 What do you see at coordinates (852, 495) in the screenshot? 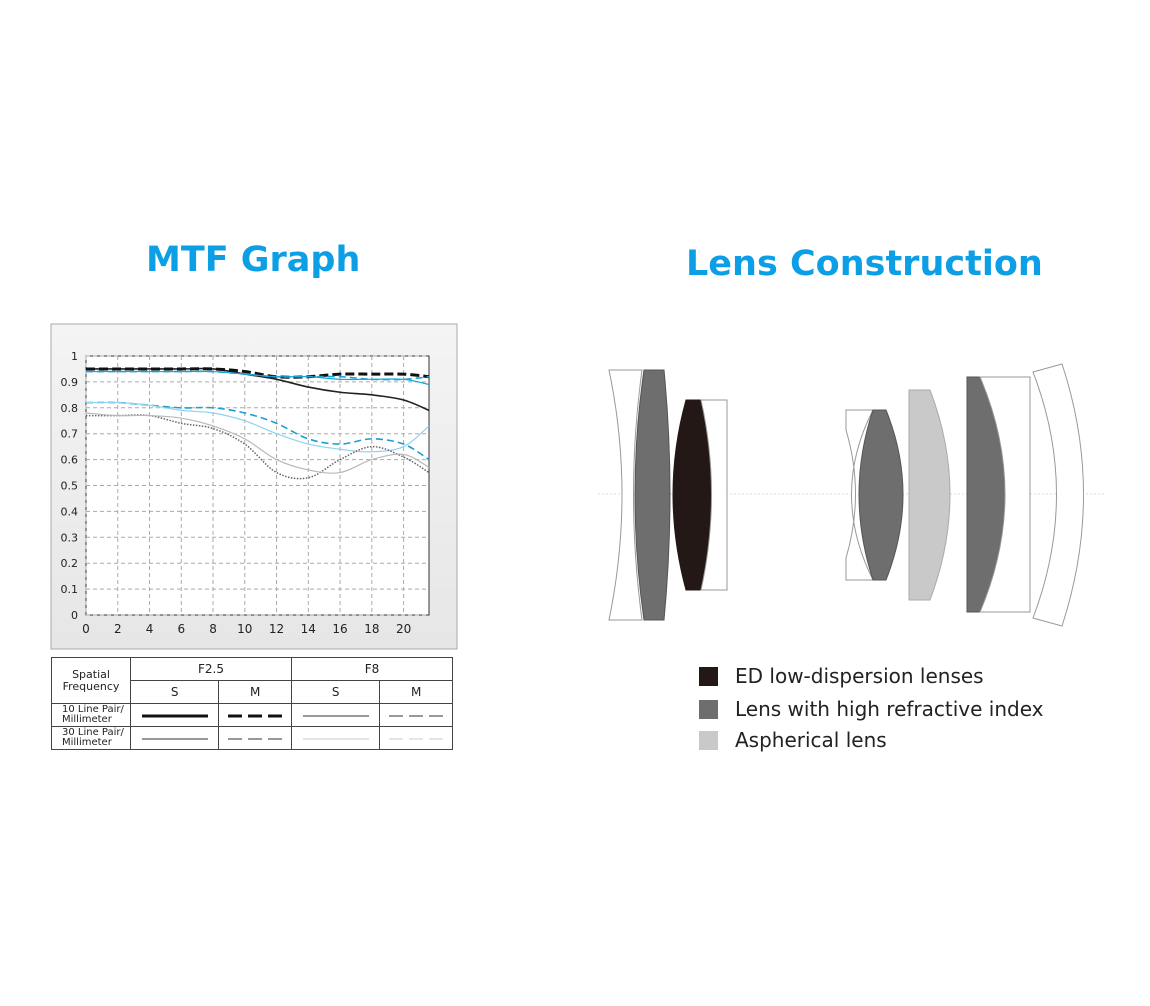
I see `lens-diagram` at bounding box center [852, 495].